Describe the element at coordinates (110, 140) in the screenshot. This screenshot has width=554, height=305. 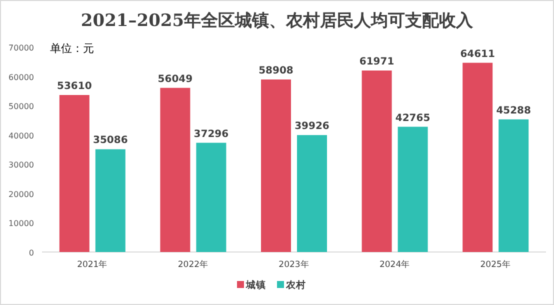
I see `data-label: 35086` at that location.